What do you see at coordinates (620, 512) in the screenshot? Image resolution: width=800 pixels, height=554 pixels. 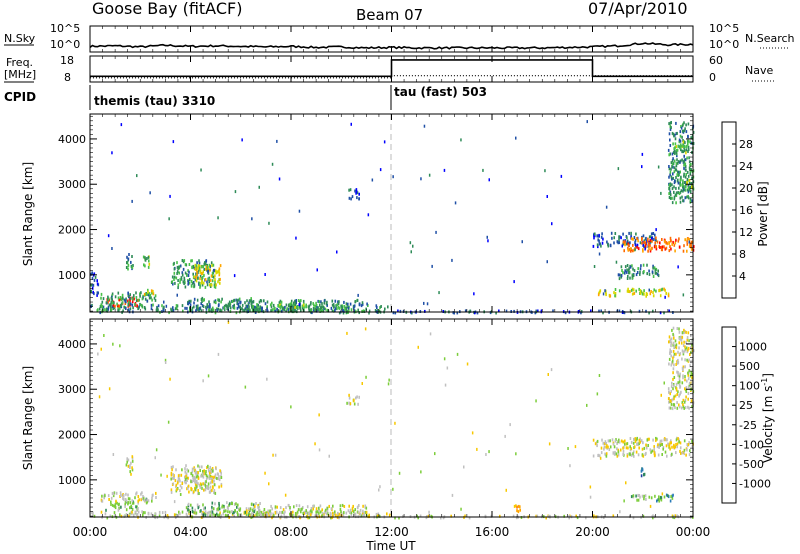 I see `velocity-noise-cell` at bounding box center [620, 512].